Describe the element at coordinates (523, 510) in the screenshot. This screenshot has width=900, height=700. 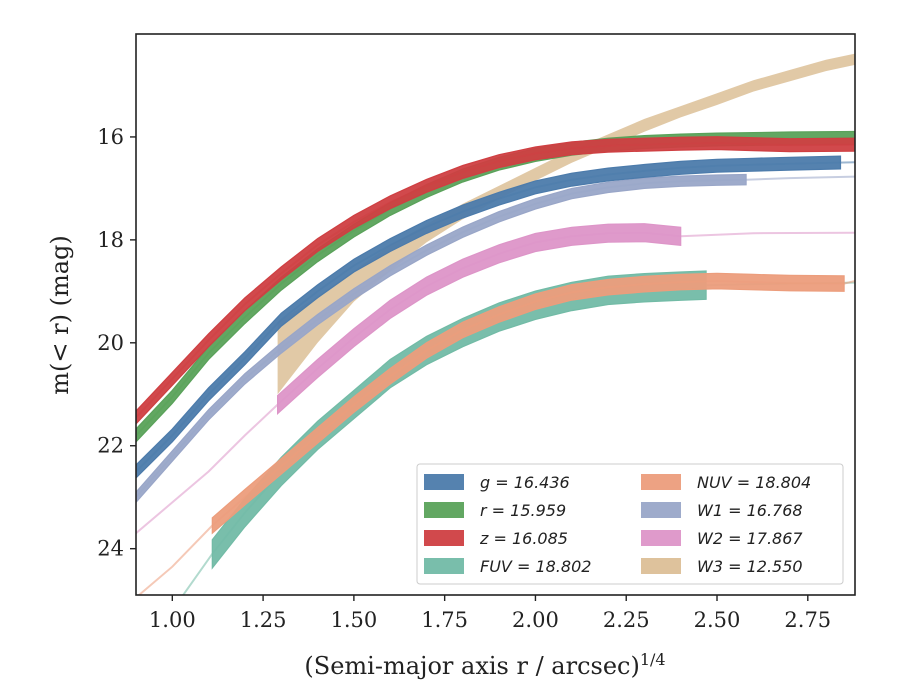
I see `legend-label: r = 15.959` at that location.